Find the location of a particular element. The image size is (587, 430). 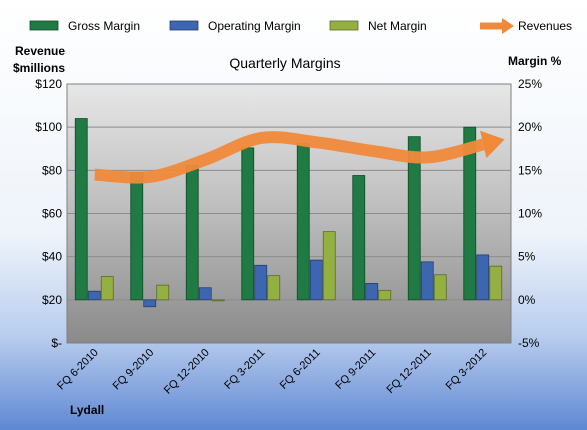

revenues-line is located at coordinates (289, 157).